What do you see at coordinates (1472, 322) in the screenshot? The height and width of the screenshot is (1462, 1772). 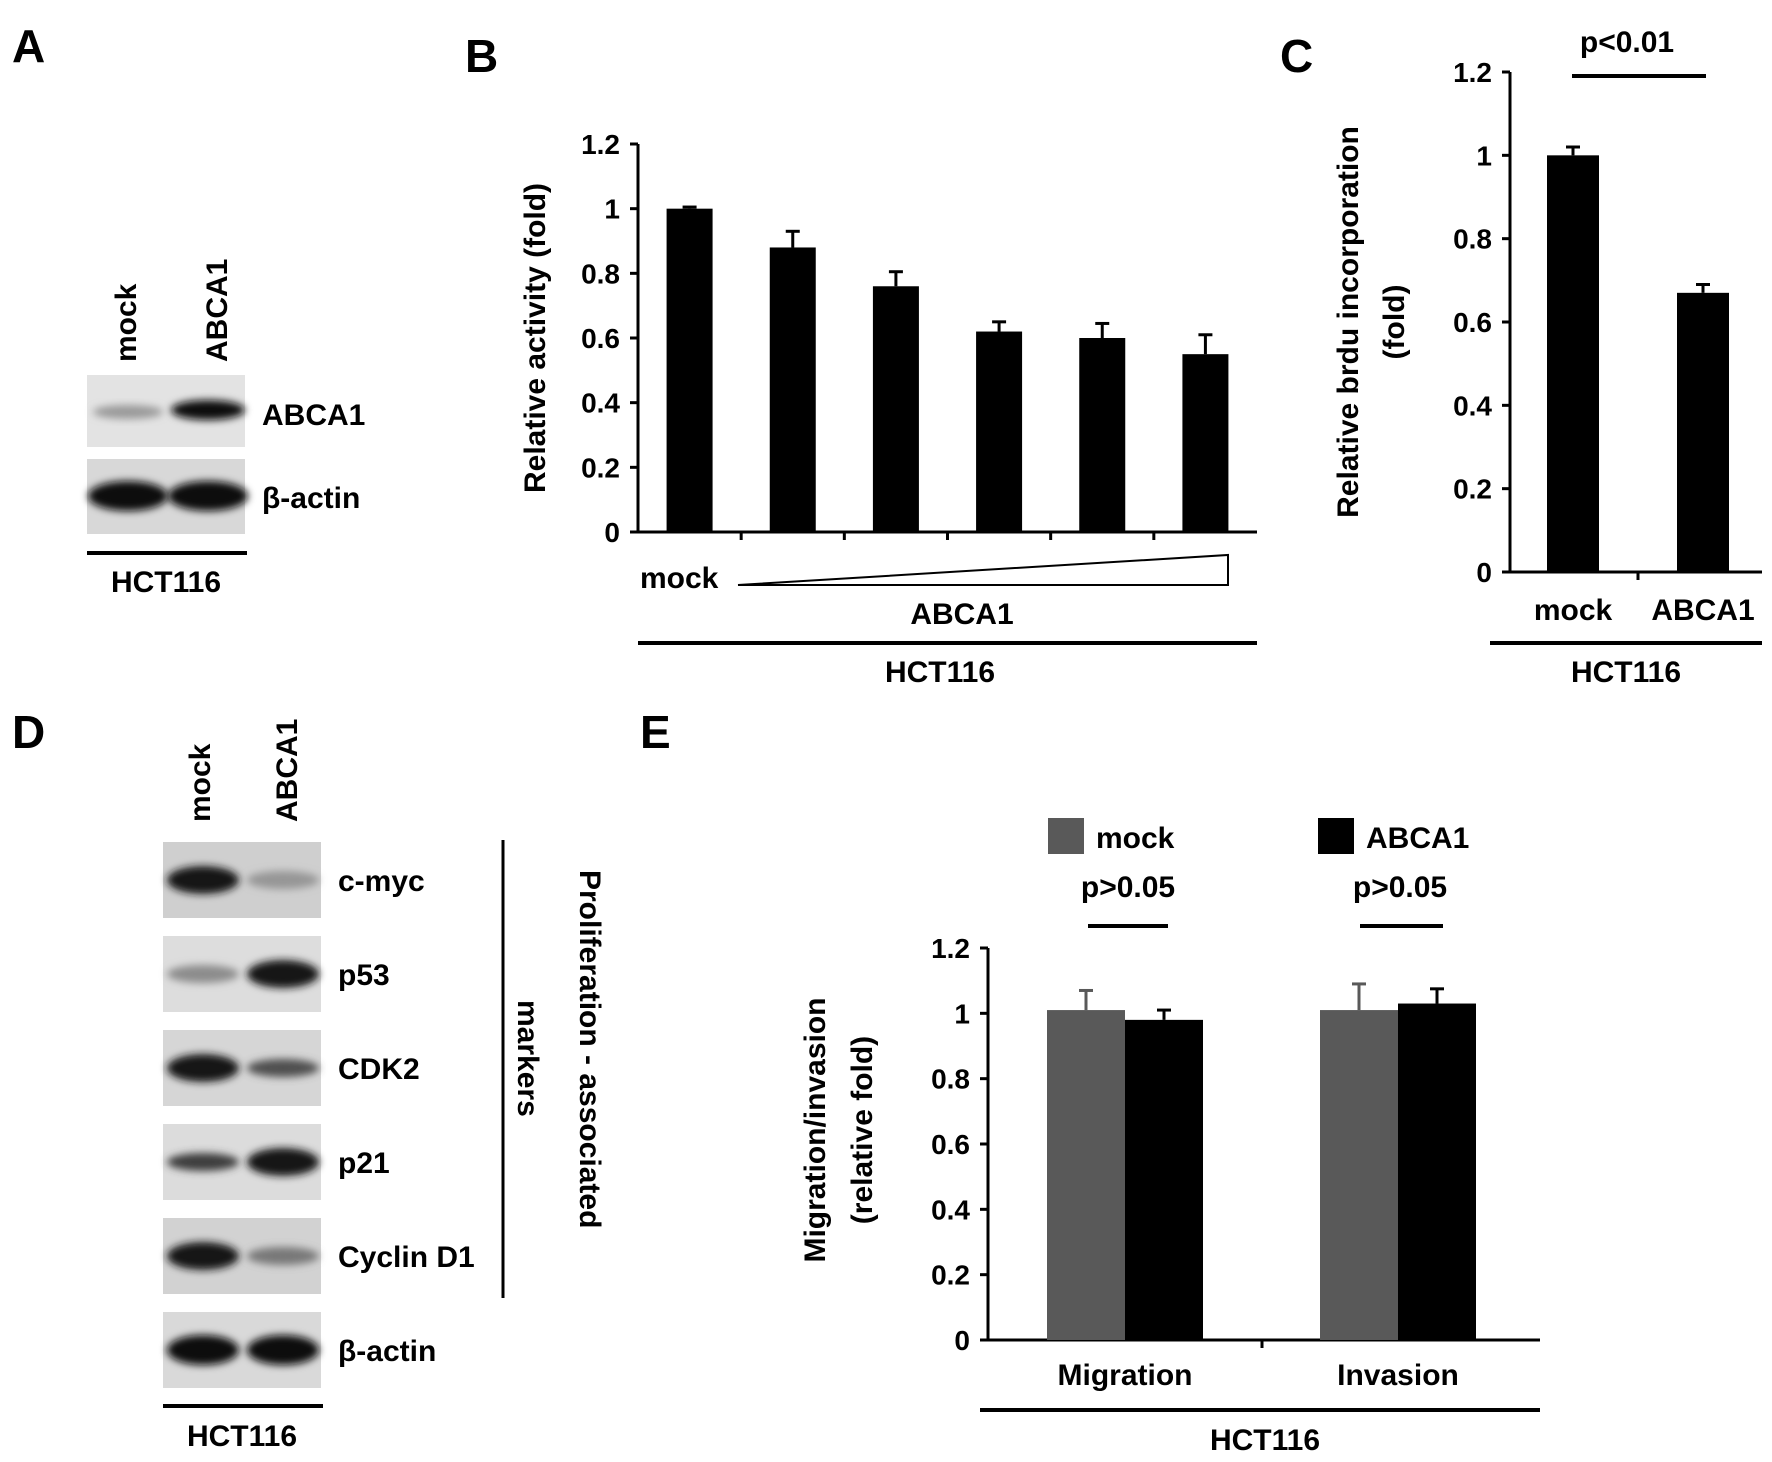 I see `panel-c-y-tick-label: 0.6` at bounding box center [1472, 322].